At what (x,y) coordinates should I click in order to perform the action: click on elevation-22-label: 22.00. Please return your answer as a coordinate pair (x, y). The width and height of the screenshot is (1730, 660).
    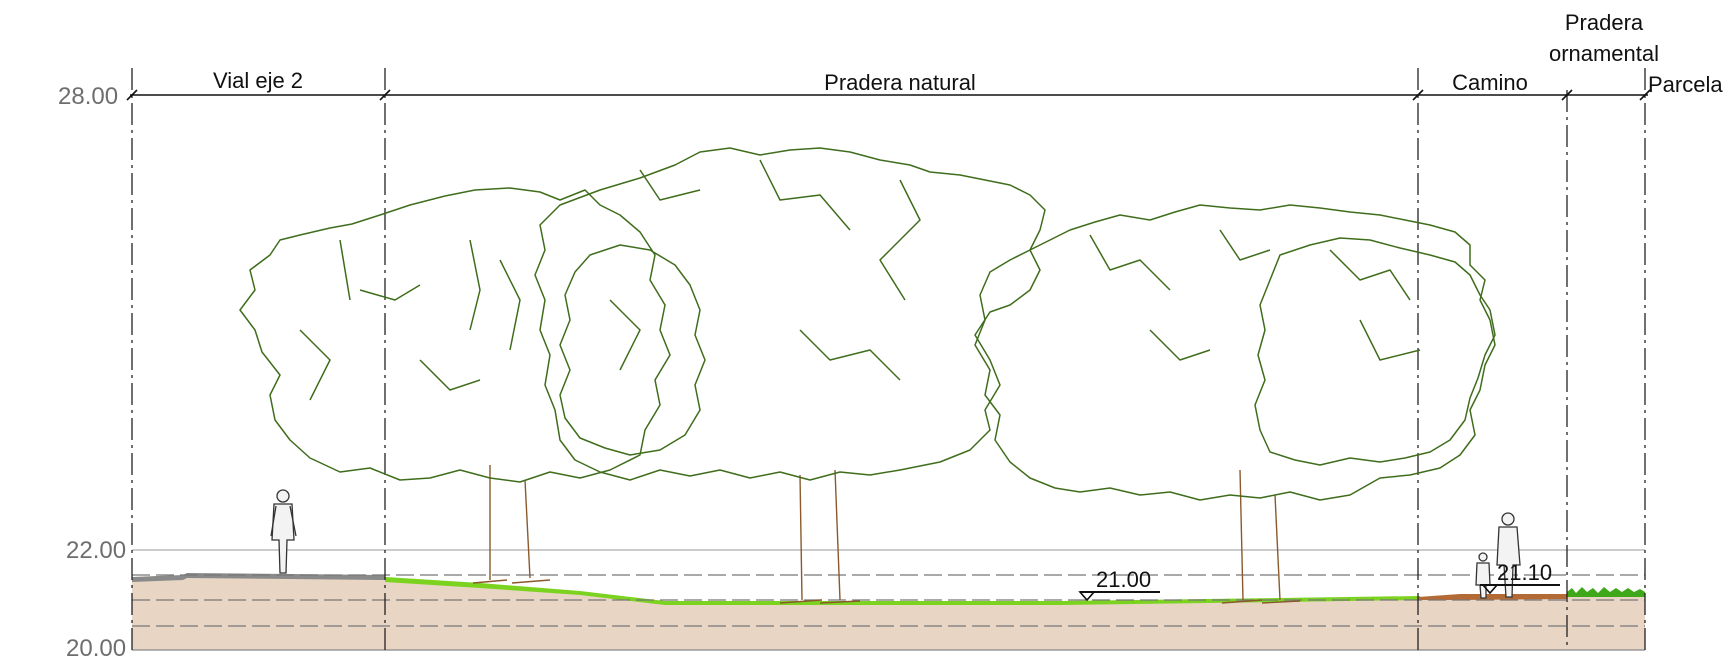
    Looking at the image, I should click on (96, 550).